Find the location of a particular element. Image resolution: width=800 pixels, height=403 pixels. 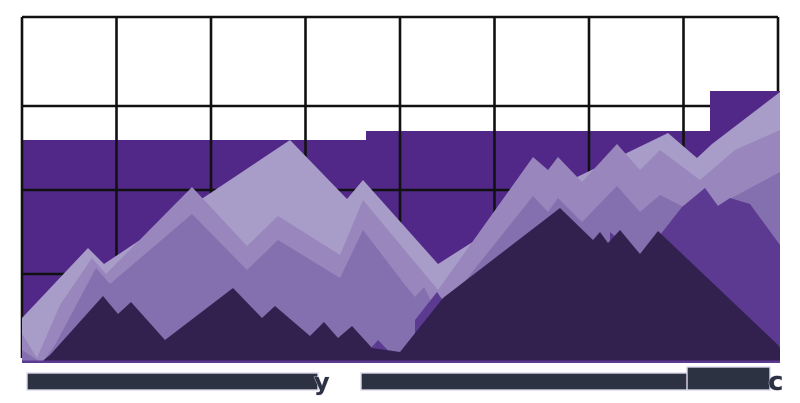

chart-bottom-strip is located at coordinates (401, 361).